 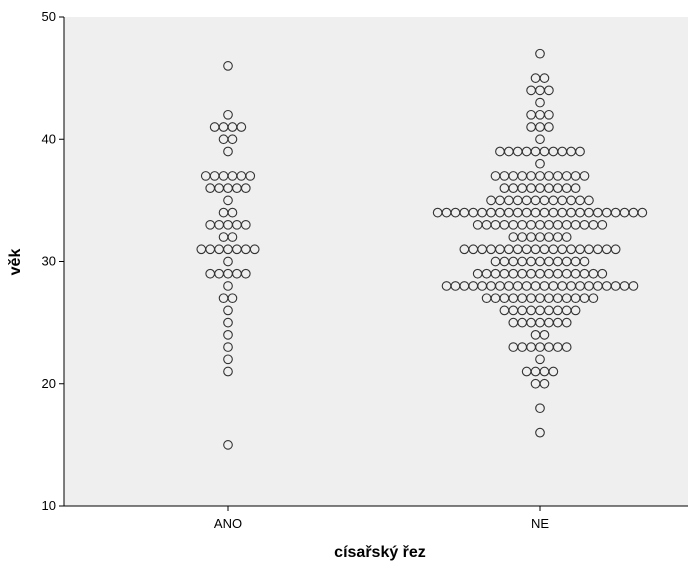 I want to click on y-axis-ticks: 10 20 30 40 50, so click(x=53, y=261).